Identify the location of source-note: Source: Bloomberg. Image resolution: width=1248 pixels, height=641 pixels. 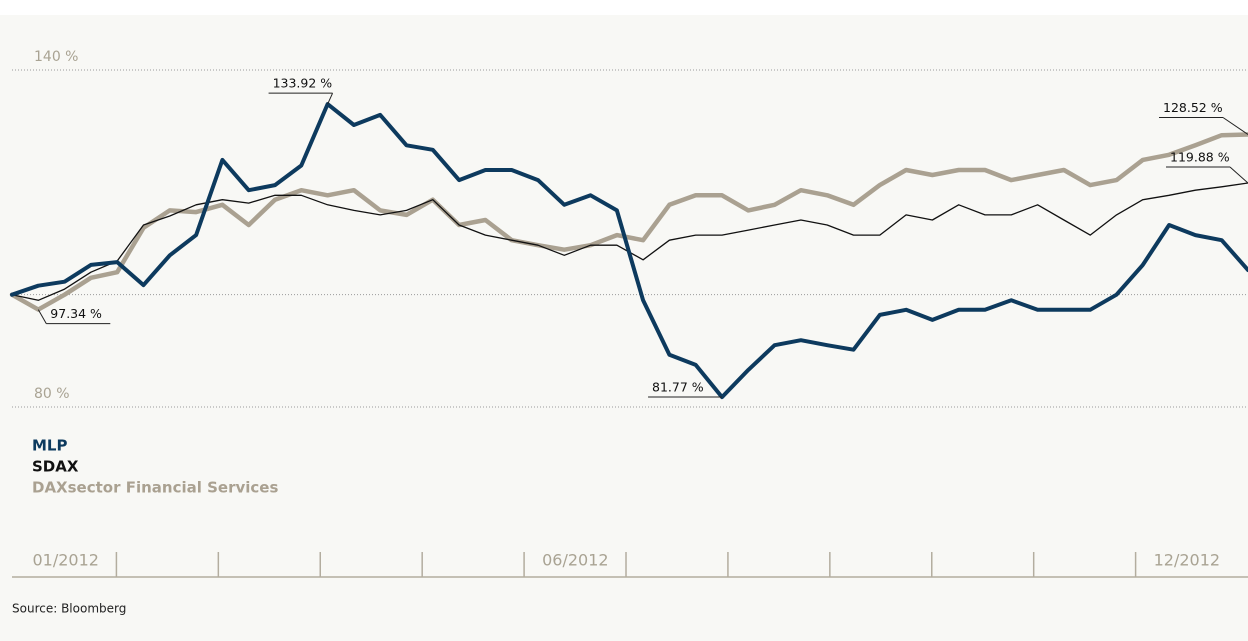
(69, 609).